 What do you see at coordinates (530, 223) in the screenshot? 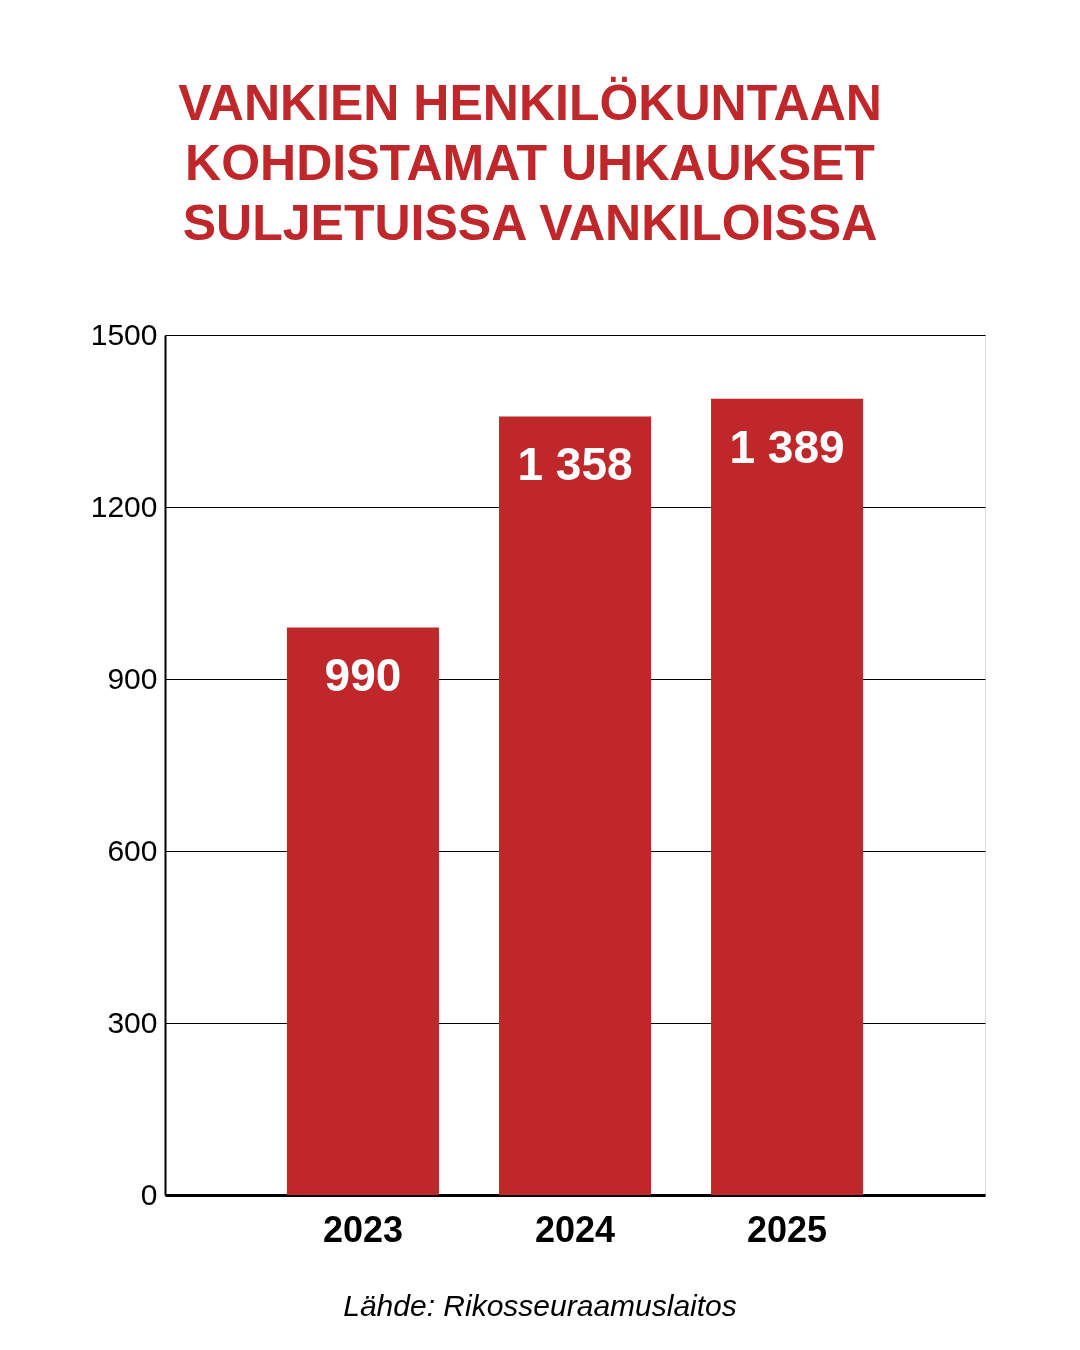
I see `text: SULJETUISSA VANKILOISSA` at bounding box center [530, 223].